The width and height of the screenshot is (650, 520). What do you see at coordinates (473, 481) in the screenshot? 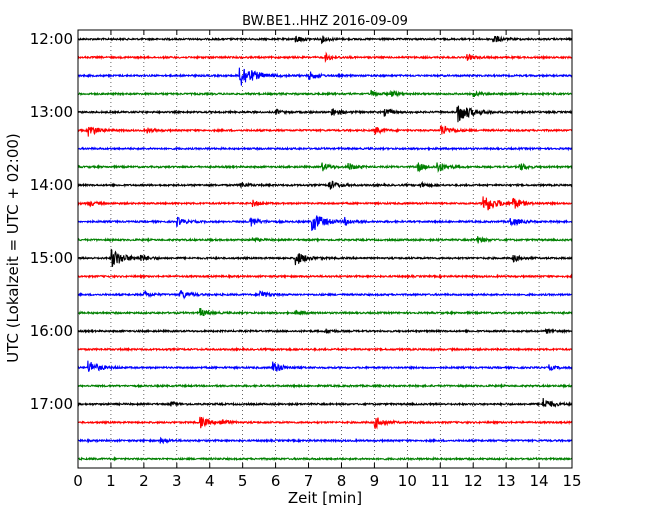
I see `x-tick-label: 12` at bounding box center [473, 481].